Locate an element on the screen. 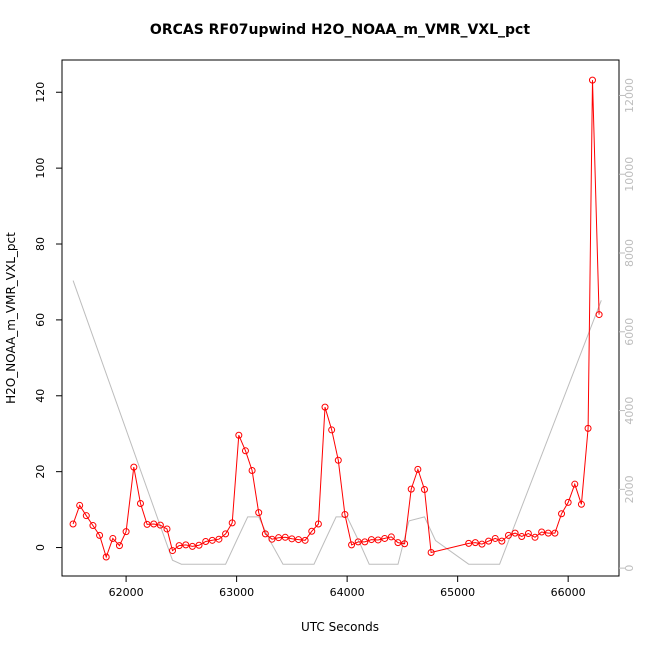  y-tick-label: 100 is located at coordinates (40, 168).